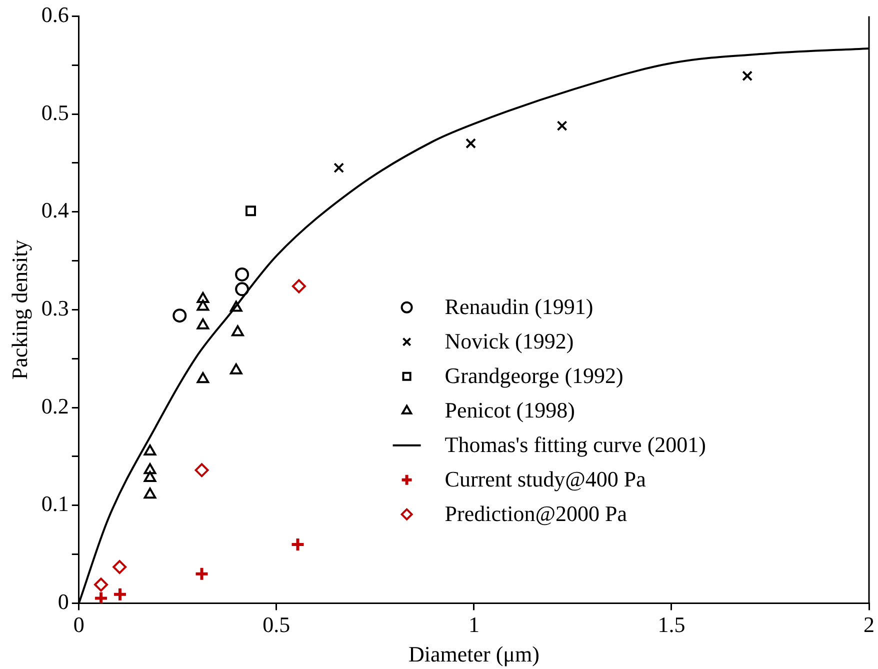 This screenshot has width=878, height=669. I want to click on y-tick-label: 0.2, so click(55, 405).